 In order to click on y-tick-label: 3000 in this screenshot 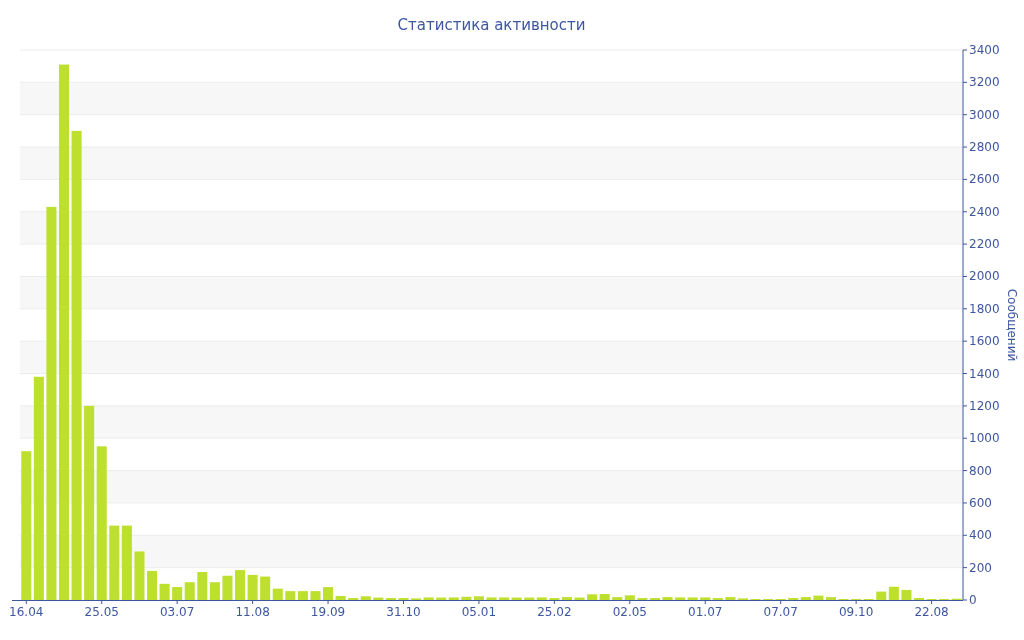, I will do `click(984, 114)`.